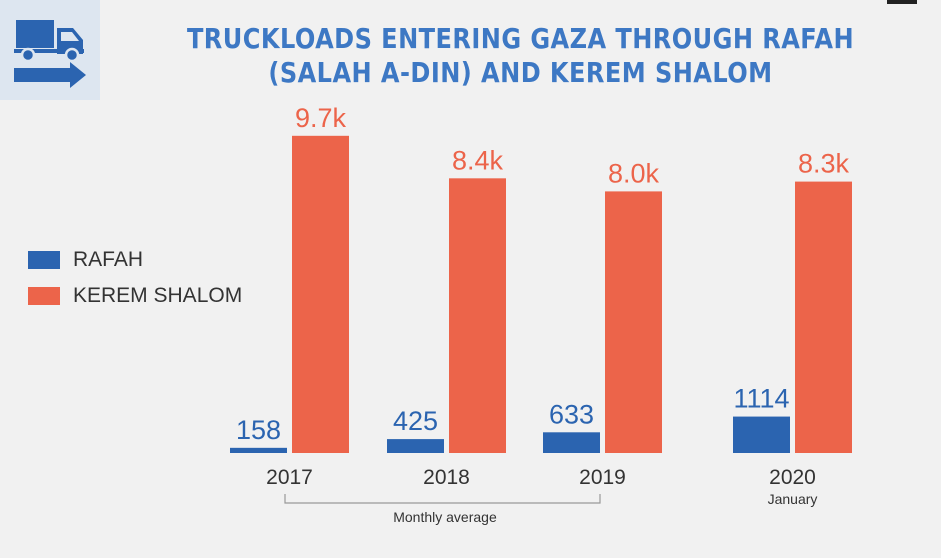 The width and height of the screenshot is (941, 558). I want to click on x-tick-label-2020: 2020, so click(792, 477).